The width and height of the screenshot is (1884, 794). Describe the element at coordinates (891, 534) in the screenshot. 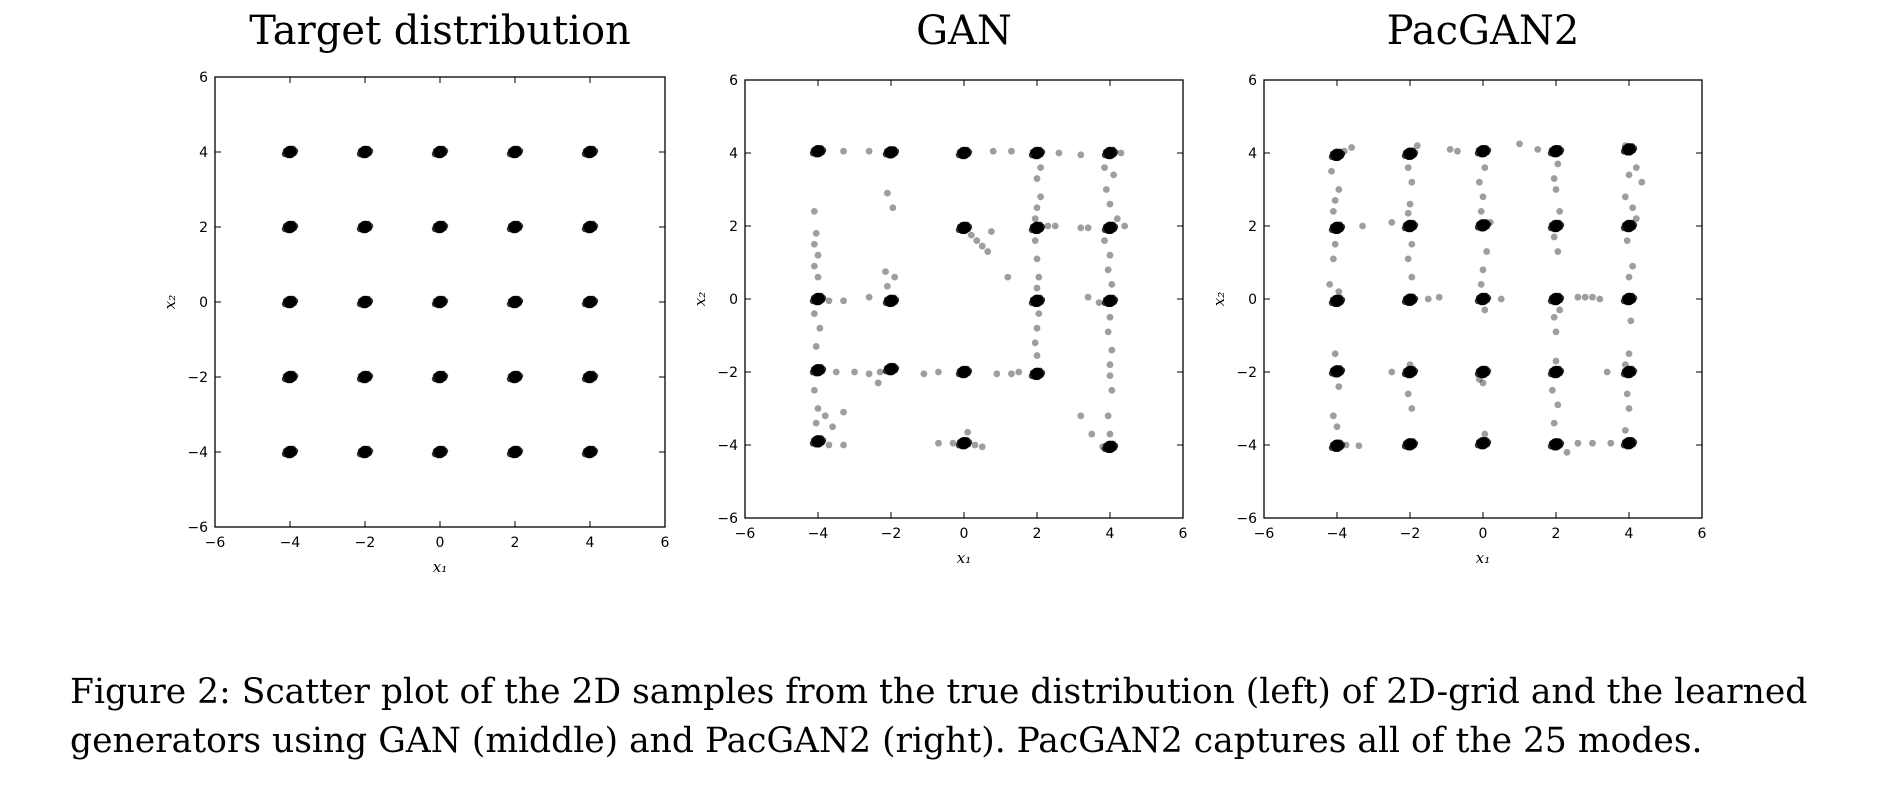

I see `x-tick-label: −2` at that location.